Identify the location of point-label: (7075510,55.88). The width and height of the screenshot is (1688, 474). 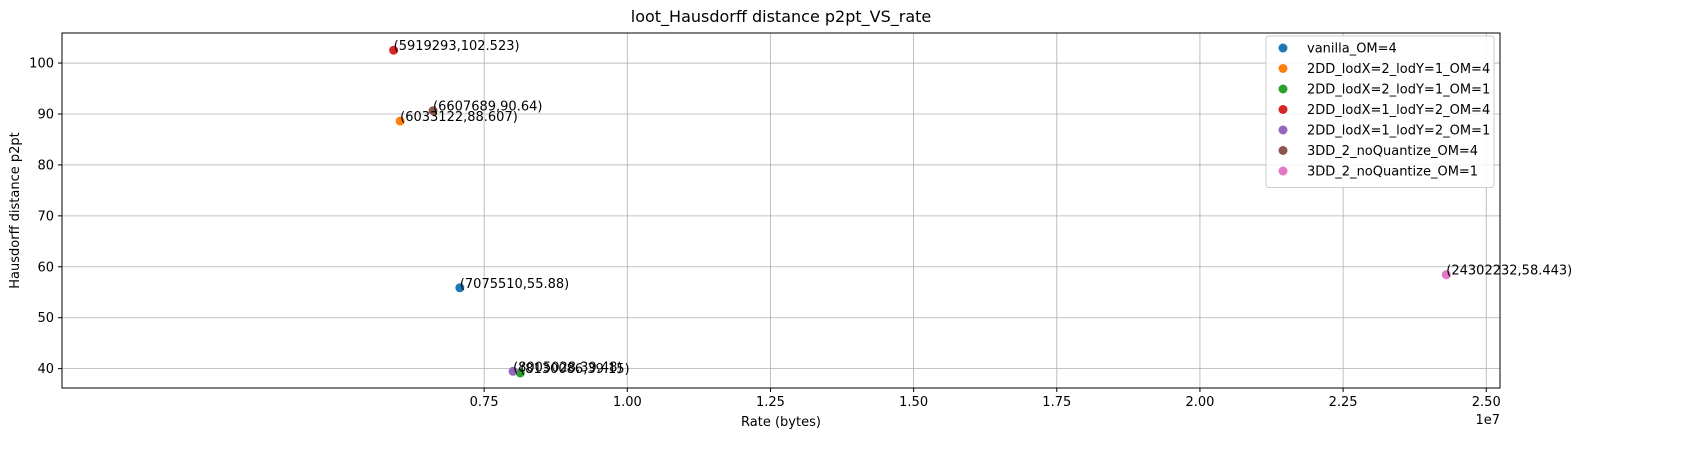
(514, 284).